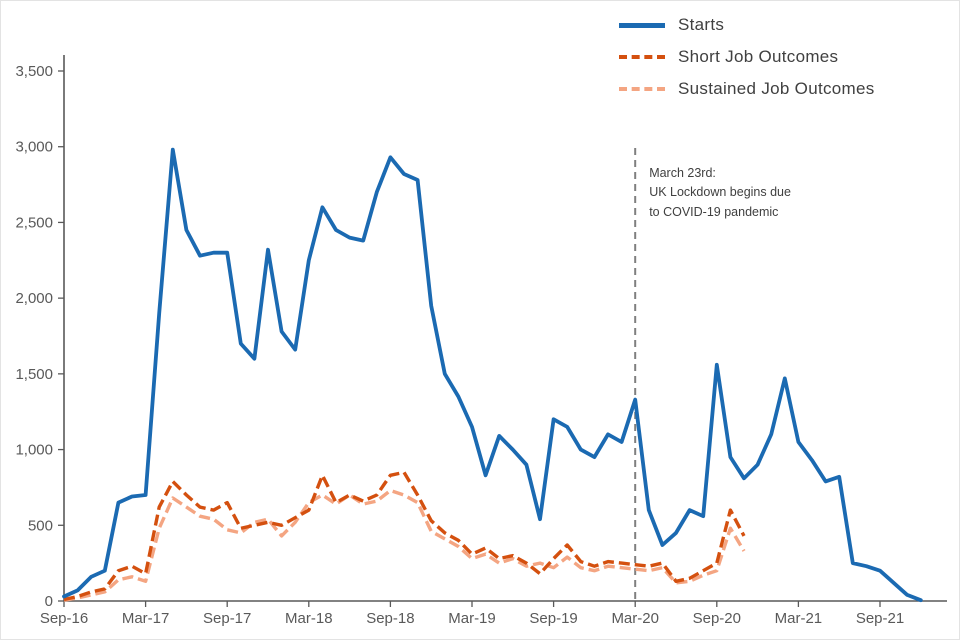 This screenshot has width=960, height=640. Describe the element at coordinates (758, 56) in the screenshot. I see `legend-label-short-job-outcomes: Short Job Outcomes` at that location.